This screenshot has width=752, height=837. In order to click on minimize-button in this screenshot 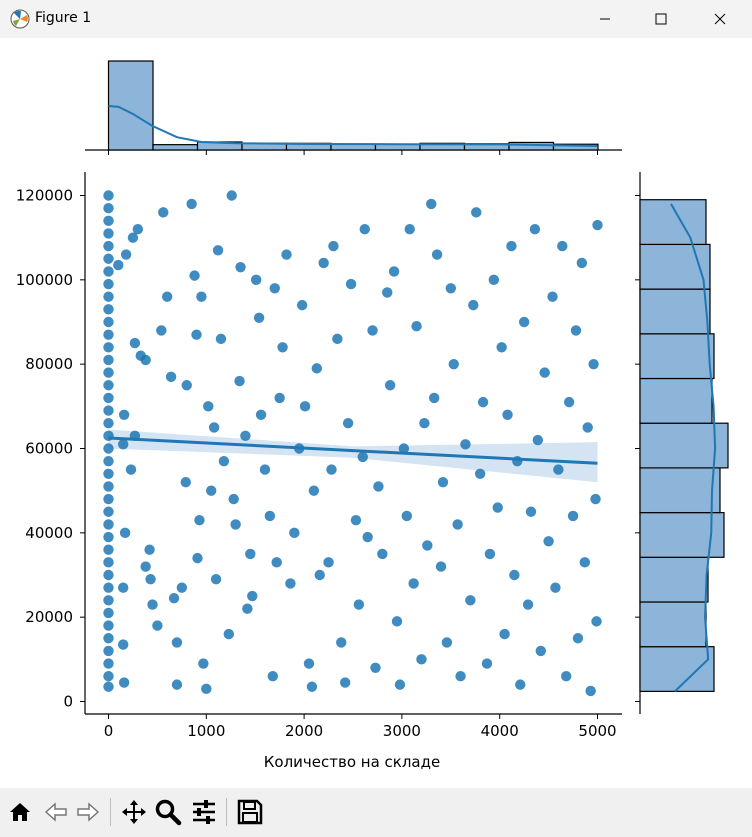, I will do `click(605, 19)`.